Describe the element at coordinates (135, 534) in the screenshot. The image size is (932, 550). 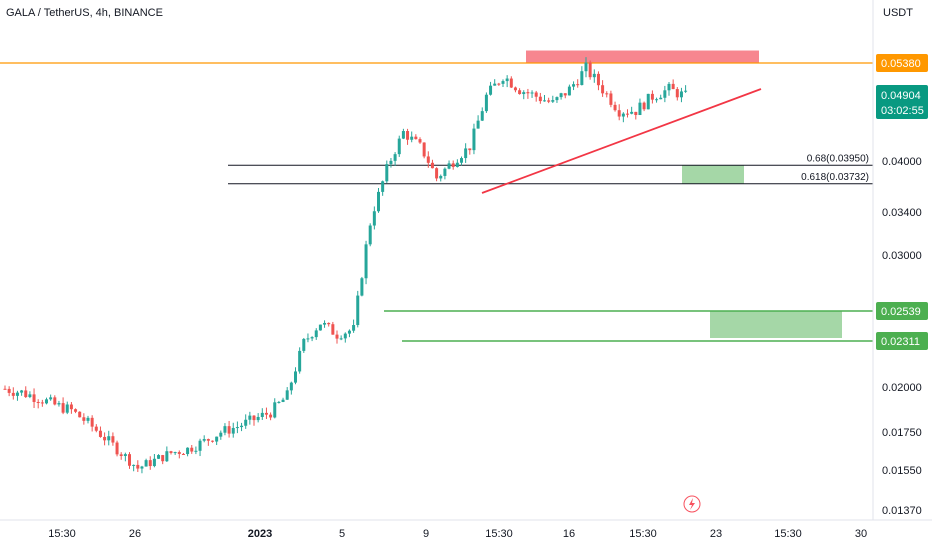
I see `x-tick-label: 26` at that location.